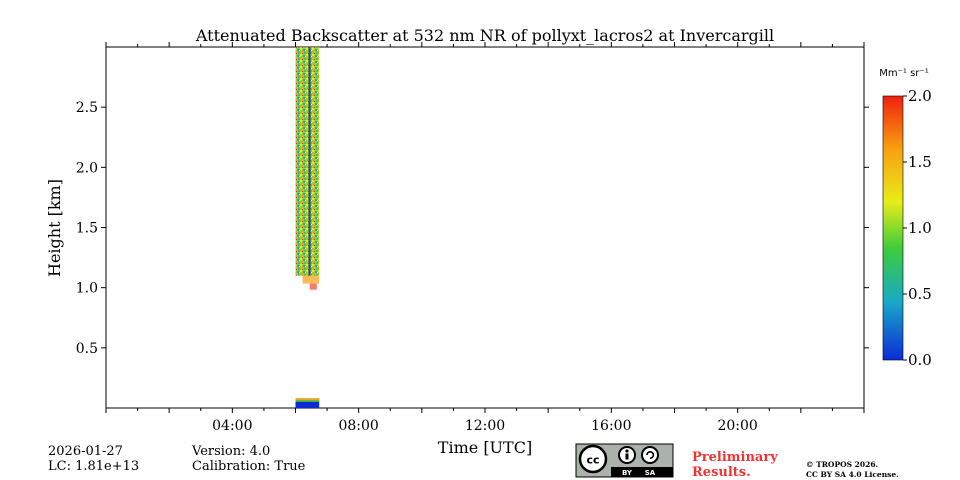 The image size is (960, 480). I want to click on colorbar-ticks: 0.0 0.5 1.0 1.5 2.0, so click(917, 228).